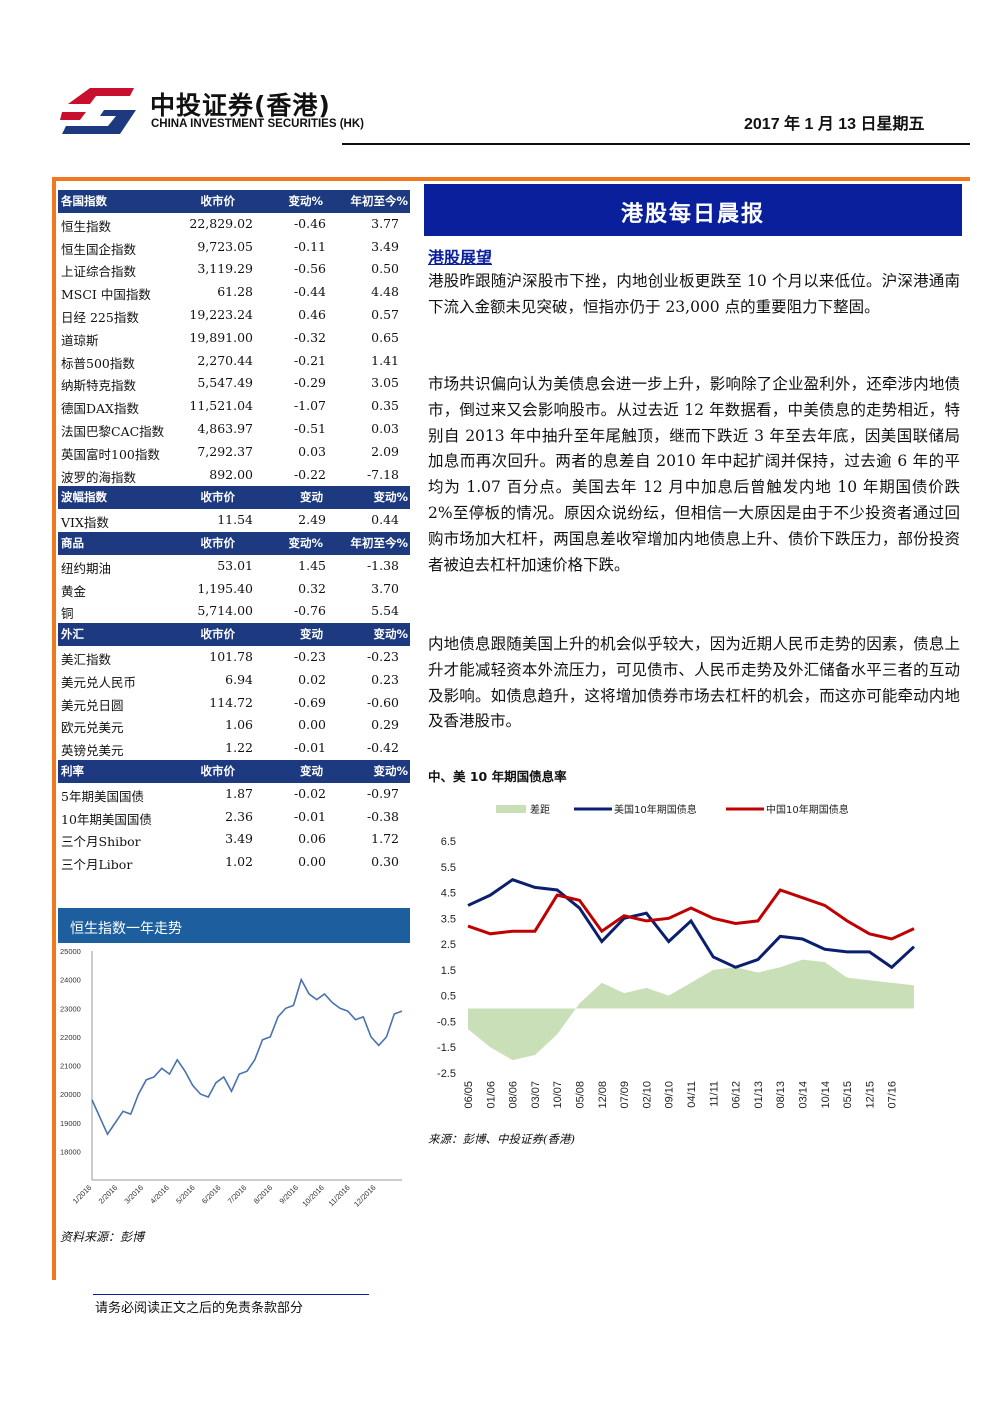 Image resolution: width=992 pixels, height=1403 pixels. What do you see at coordinates (231, 474) in the screenshot?
I see `table-cell: 892.00` at bounding box center [231, 474].